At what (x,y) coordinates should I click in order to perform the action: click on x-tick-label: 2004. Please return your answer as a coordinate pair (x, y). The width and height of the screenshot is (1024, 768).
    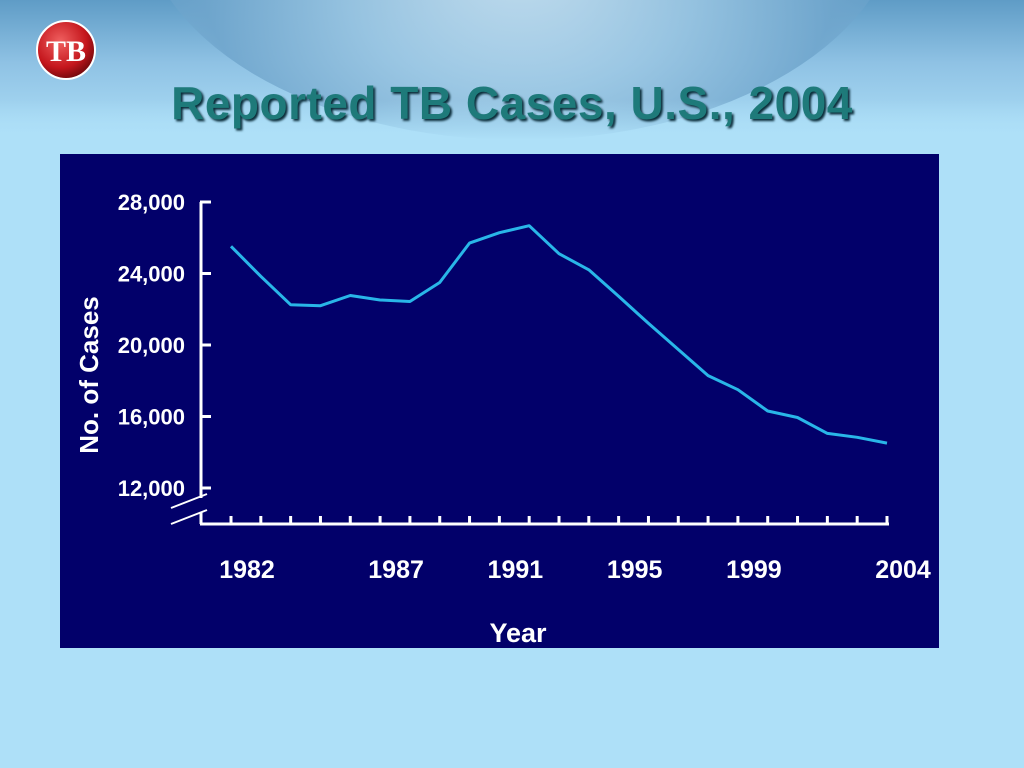
    Looking at the image, I should click on (903, 570).